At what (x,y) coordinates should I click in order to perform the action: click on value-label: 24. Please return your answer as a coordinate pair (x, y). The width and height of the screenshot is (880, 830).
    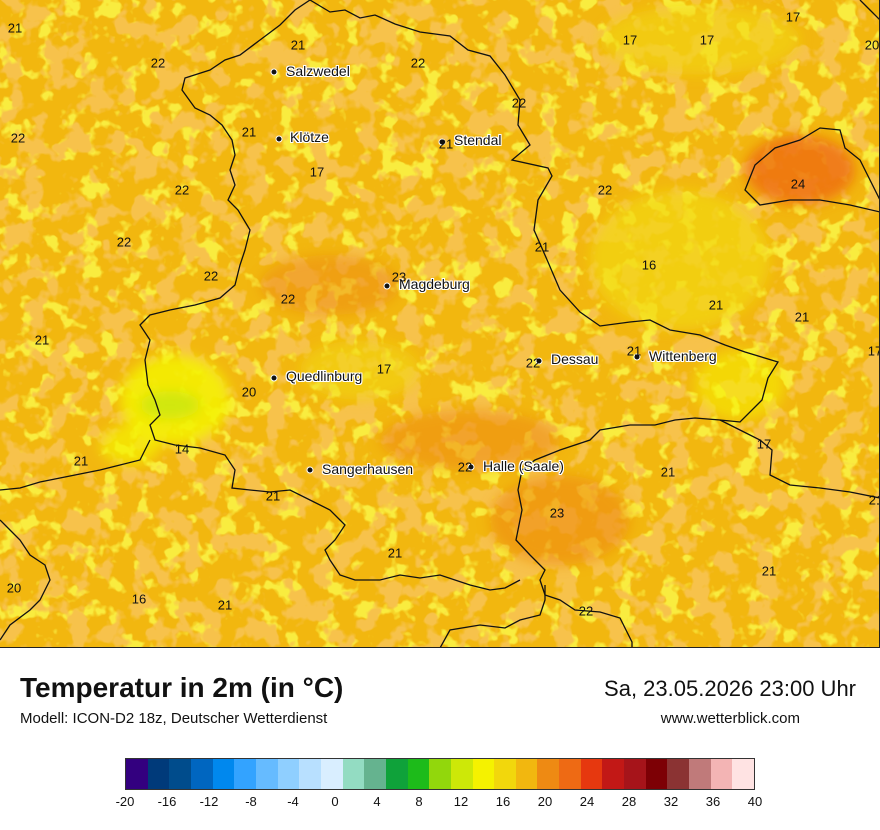
    Looking at the image, I should click on (798, 184).